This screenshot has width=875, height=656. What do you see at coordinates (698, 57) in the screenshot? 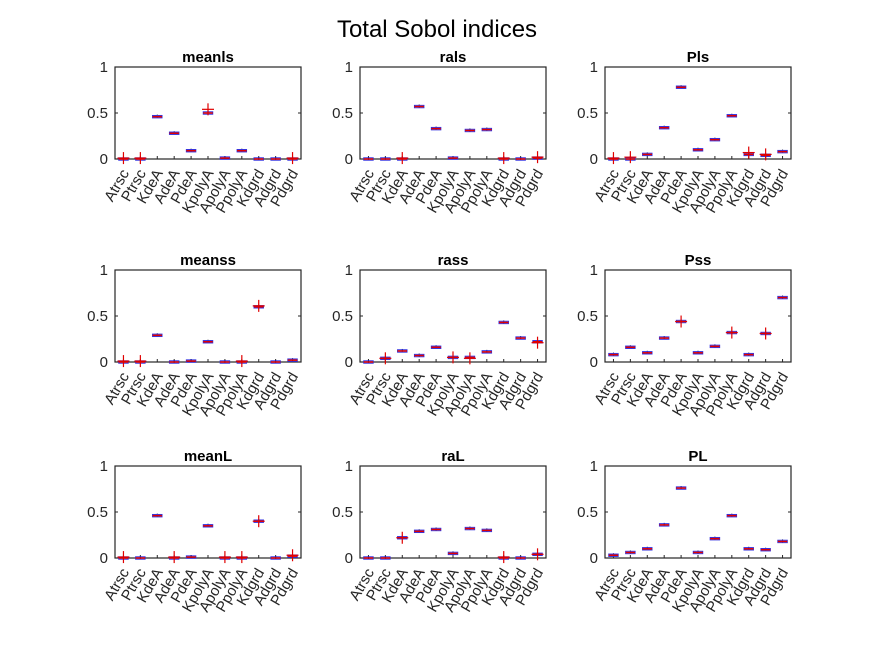
I see `subplot-title: Pls` at bounding box center [698, 57].